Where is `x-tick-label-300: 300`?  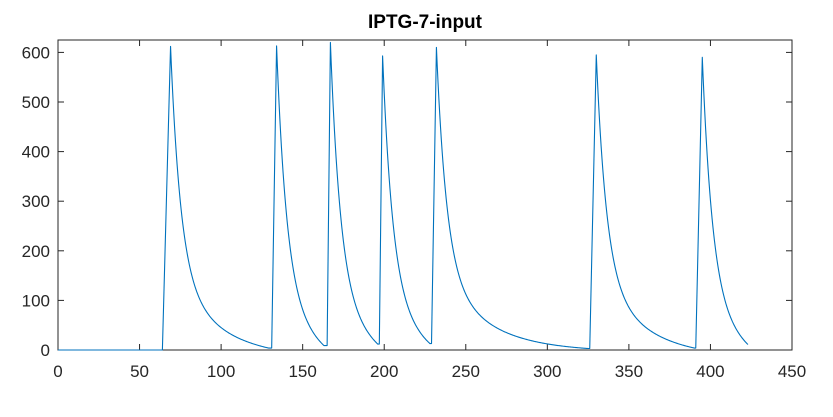
x-tick-label-300: 300 is located at coordinates (547, 371).